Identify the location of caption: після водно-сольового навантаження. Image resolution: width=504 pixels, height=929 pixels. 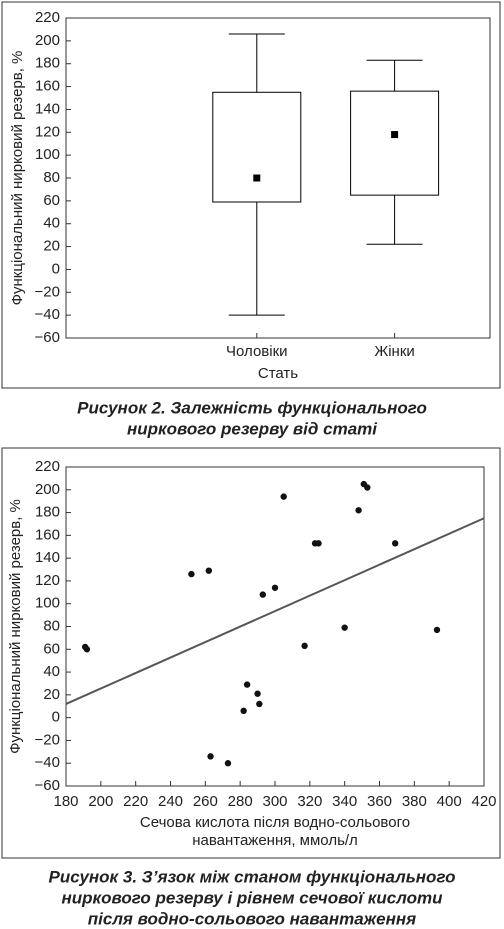
(252, 918).